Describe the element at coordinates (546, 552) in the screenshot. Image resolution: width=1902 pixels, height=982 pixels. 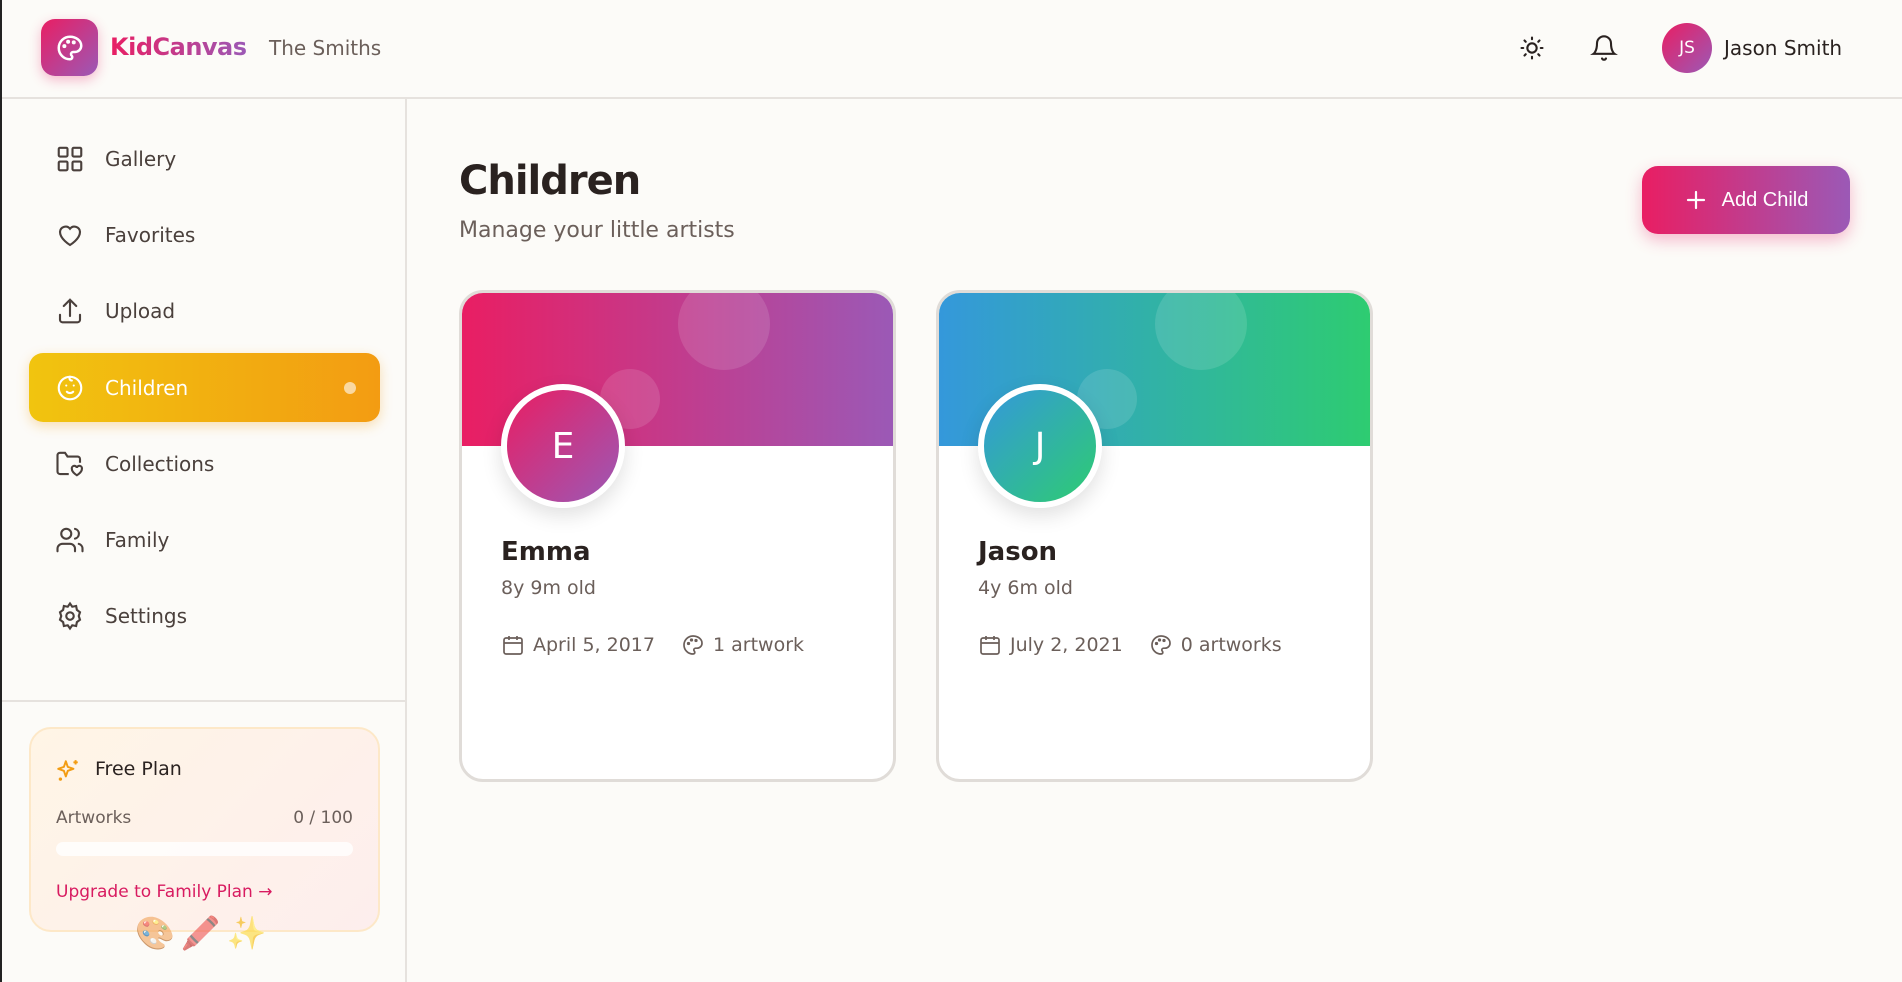
I see `child-name: Emma` at that location.